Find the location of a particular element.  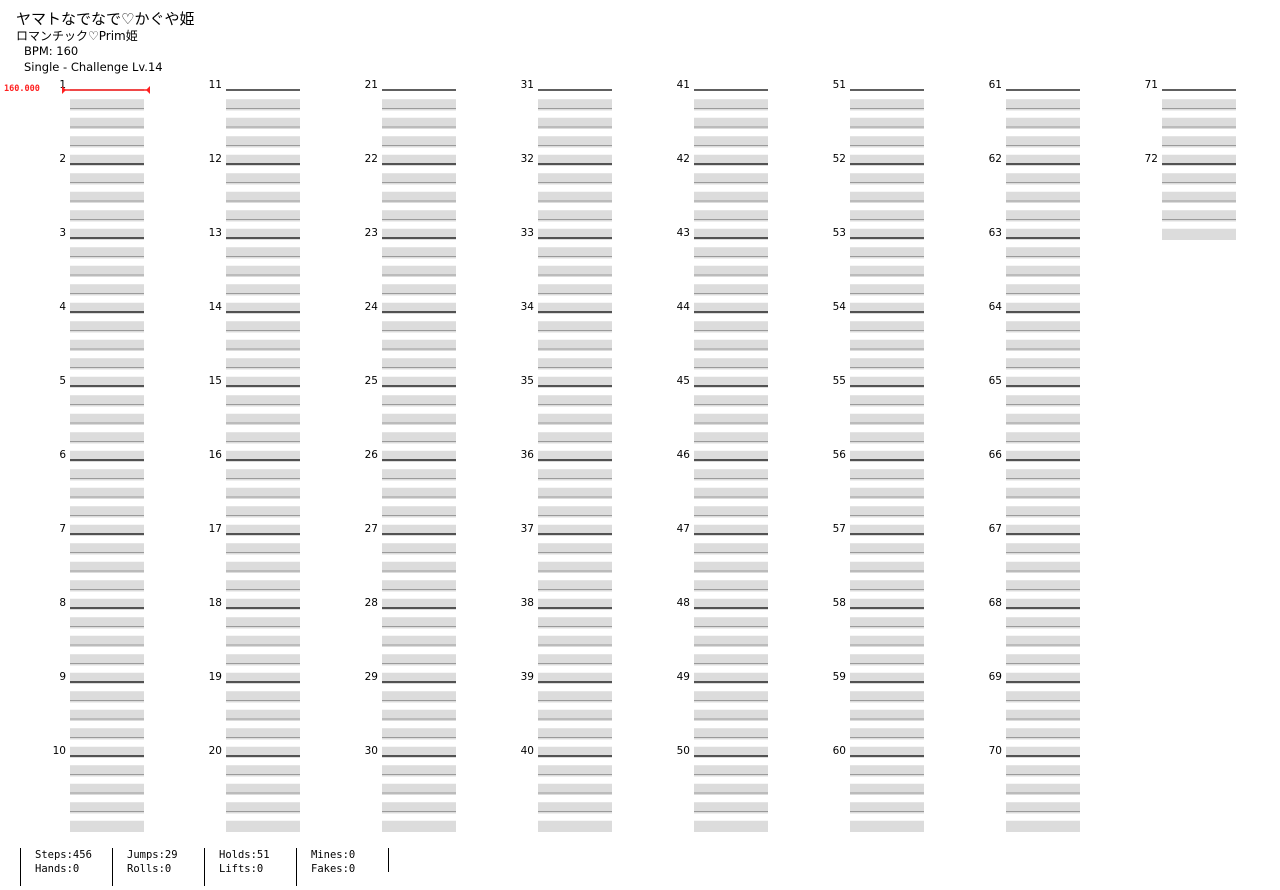

measure-number: 41 is located at coordinates (683, 85).